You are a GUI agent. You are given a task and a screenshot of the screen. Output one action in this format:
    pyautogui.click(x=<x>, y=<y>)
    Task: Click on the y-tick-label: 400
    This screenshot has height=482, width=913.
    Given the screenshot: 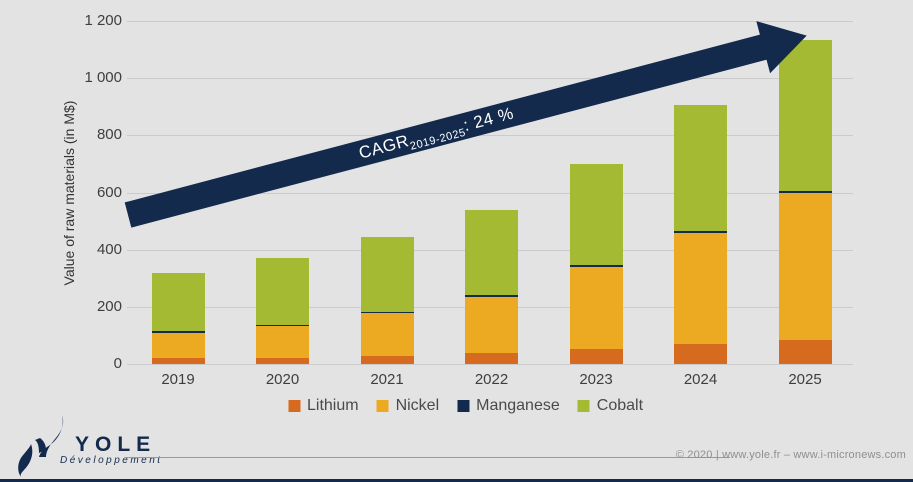 What is the action you would take?
    pyautogui.click(x=109, y=249)
    